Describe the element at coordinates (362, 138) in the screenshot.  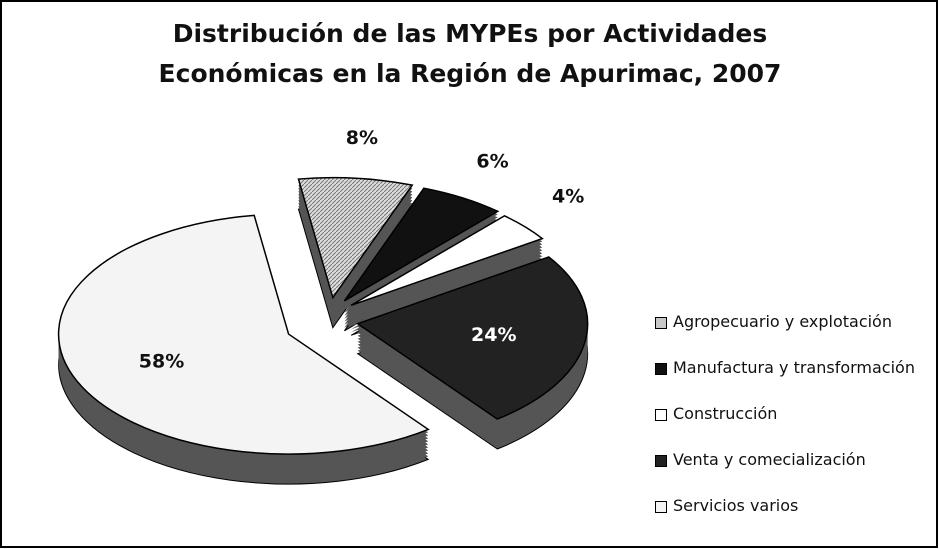
I see `data-label: 8%` at that location.